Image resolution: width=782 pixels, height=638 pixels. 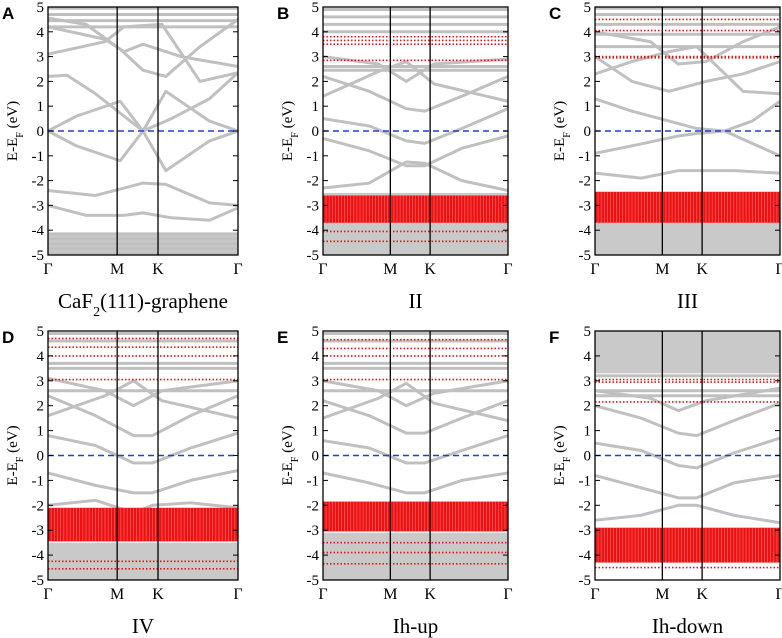 I want to click on kpoint-label: K, so click(x=430, y=269).